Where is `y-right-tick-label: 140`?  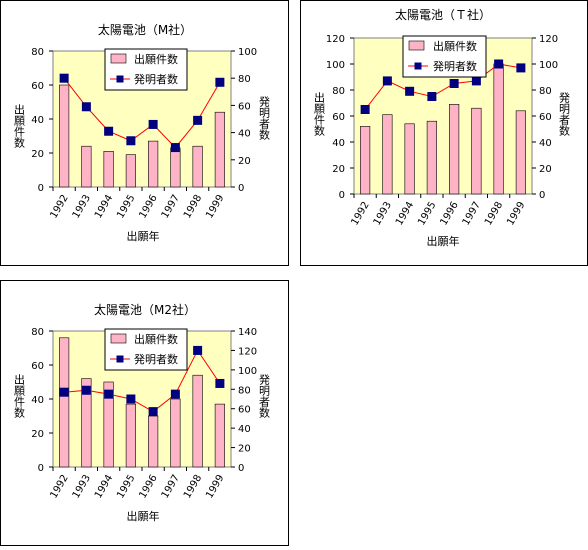 y-right-tick-label: 140 is located at coordinates (247, 332).